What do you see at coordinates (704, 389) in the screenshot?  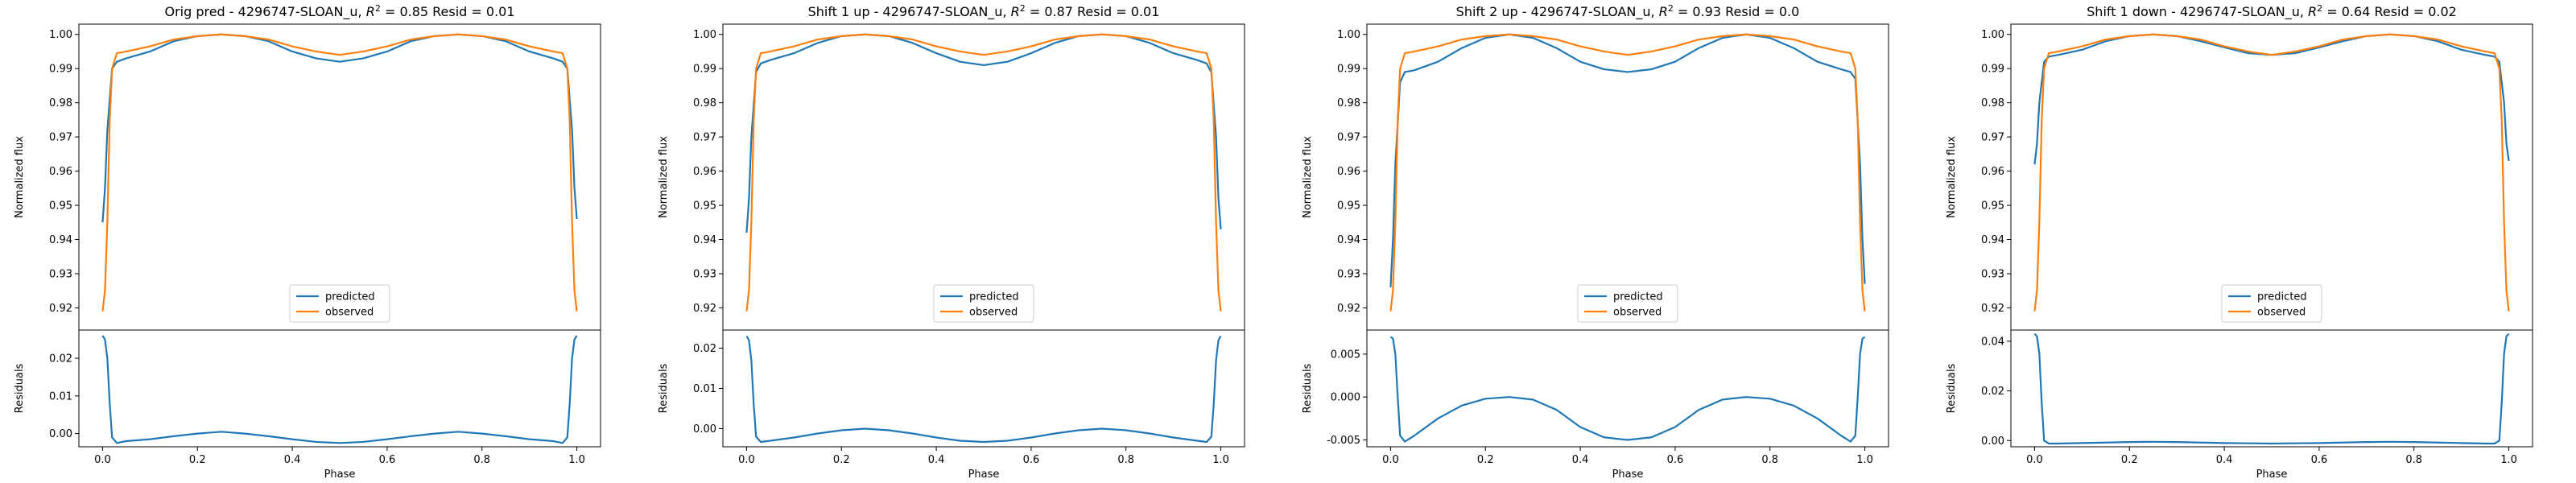 I see `ytick-label: 0.01` at bounding box center [704, 389].